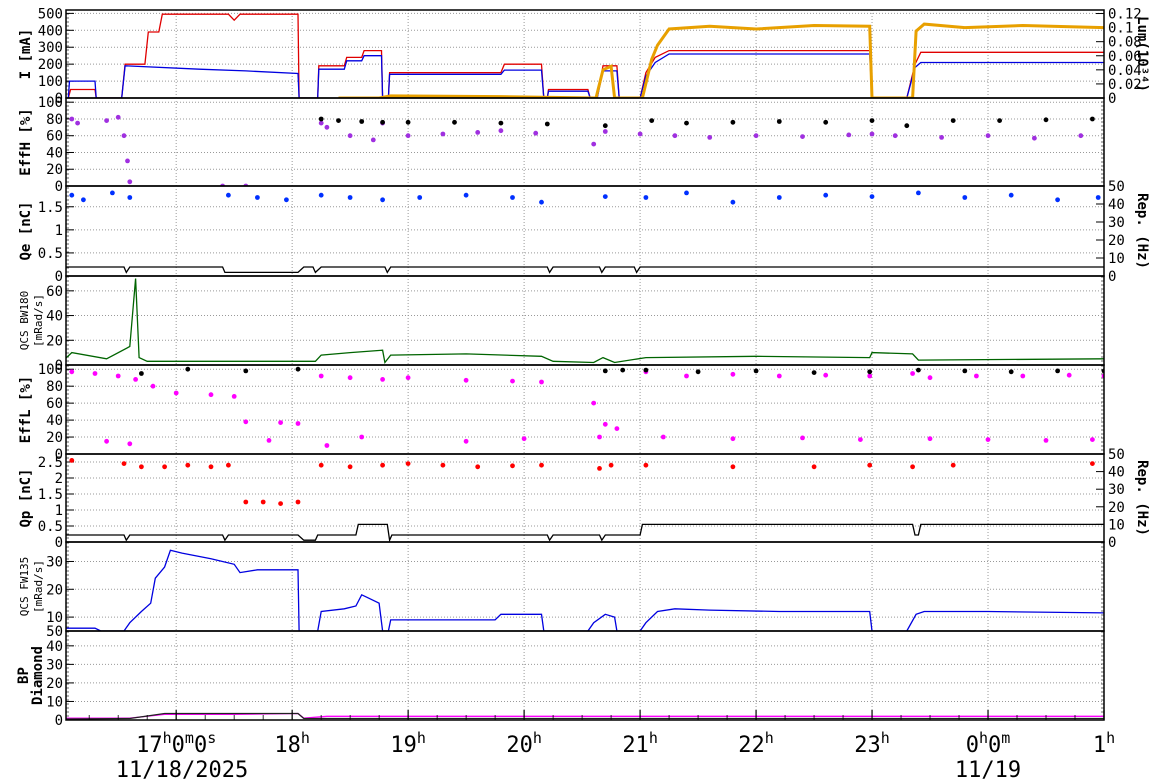 The width and height of the screenshot is (1172, 782). Describe the element at coordinates (1125, 15) in the screenshot. I see `right-tick-label: 0.12` at that location.